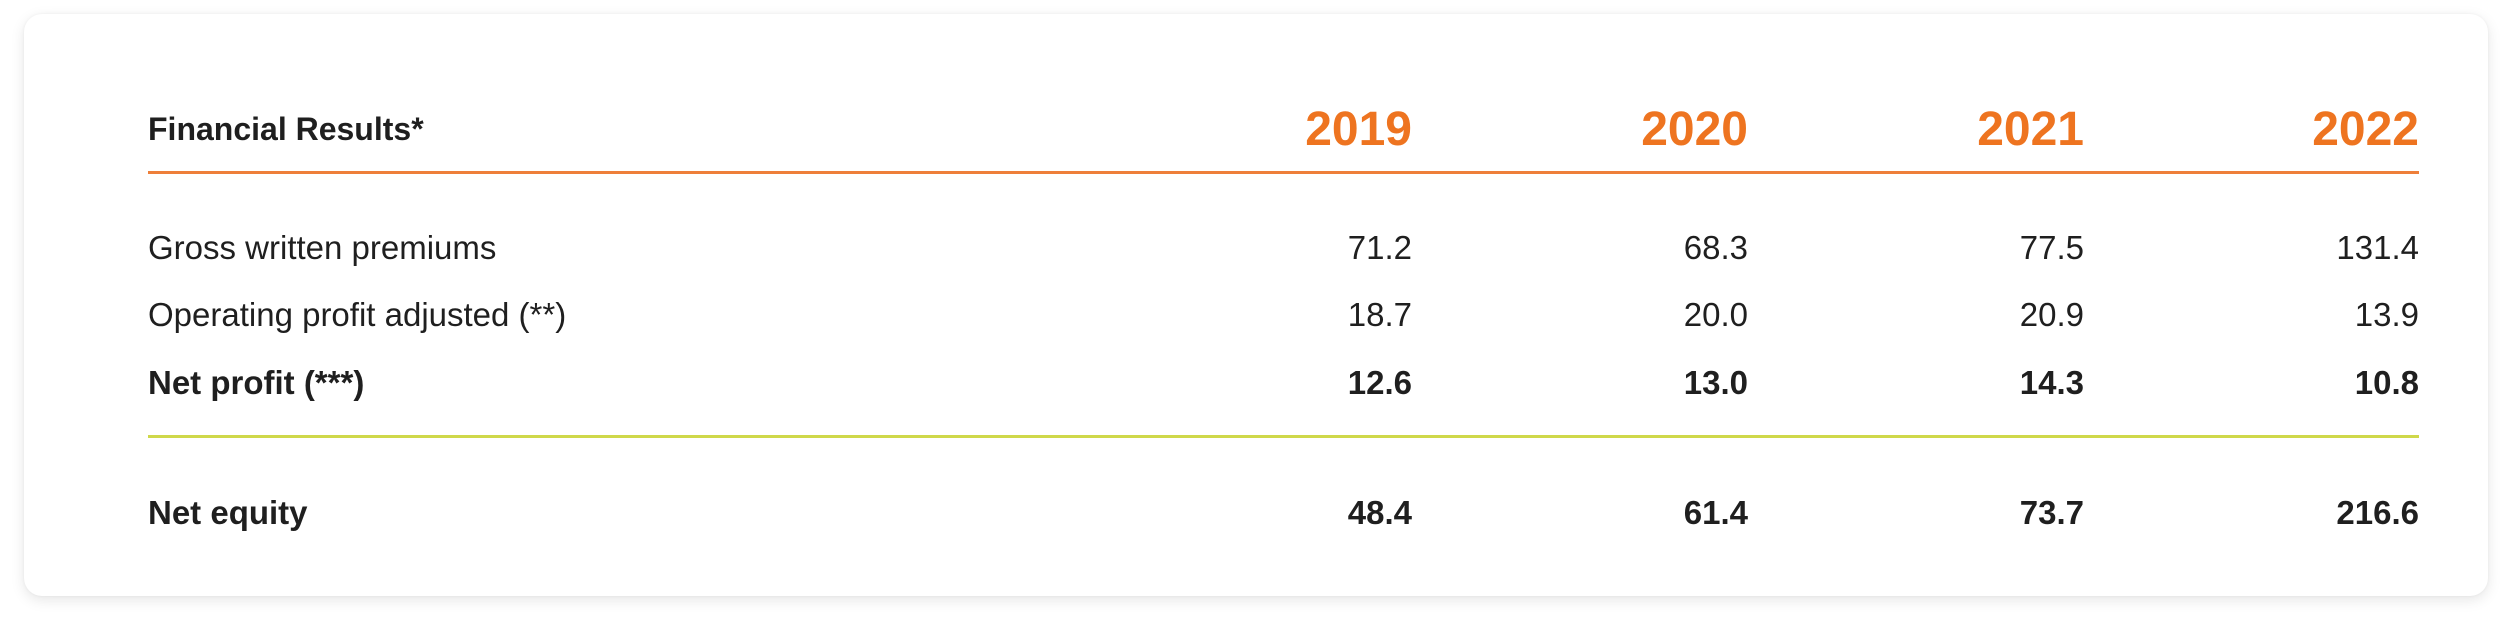 This screenshot has height=630, width=2512. Describe the element at coordinates (2030, 129) in the screenshot. I see `year-header-2021: 2021` at that location.